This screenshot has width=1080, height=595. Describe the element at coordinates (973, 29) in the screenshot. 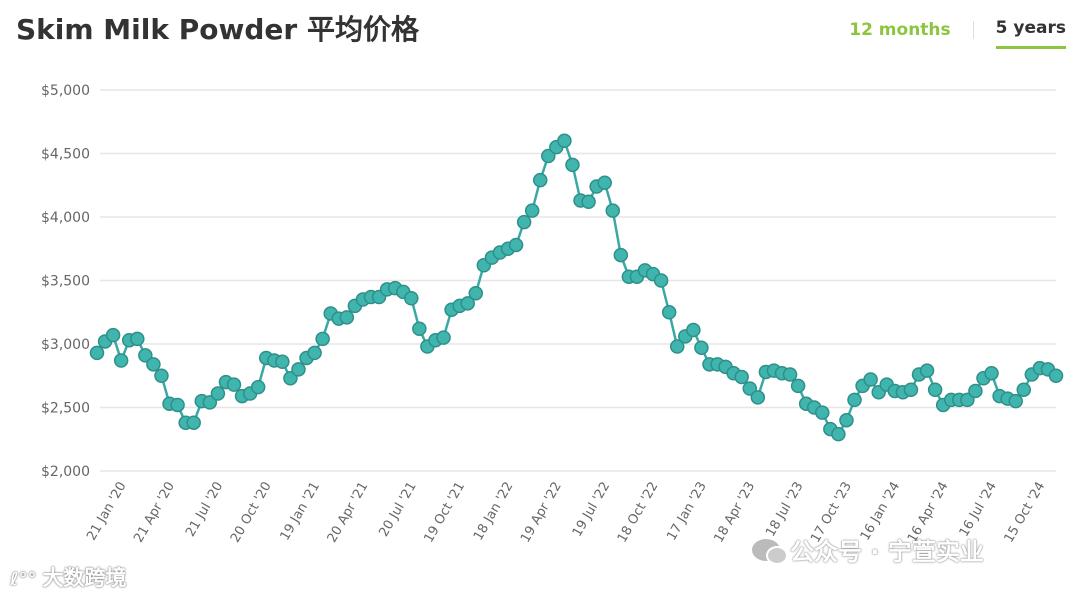

I see `range-divider` at that location.